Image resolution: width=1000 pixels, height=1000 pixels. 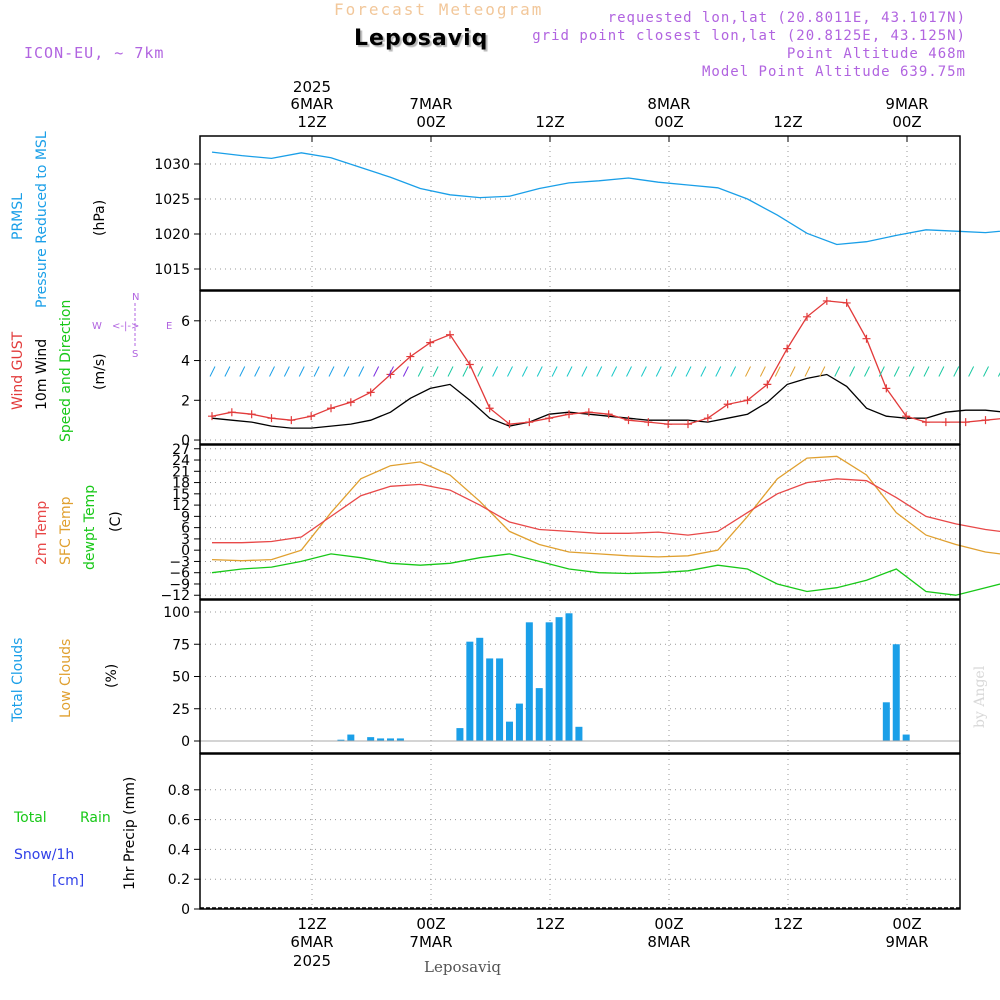 I want to click on temp2m-line, so click(x=606, y=511).